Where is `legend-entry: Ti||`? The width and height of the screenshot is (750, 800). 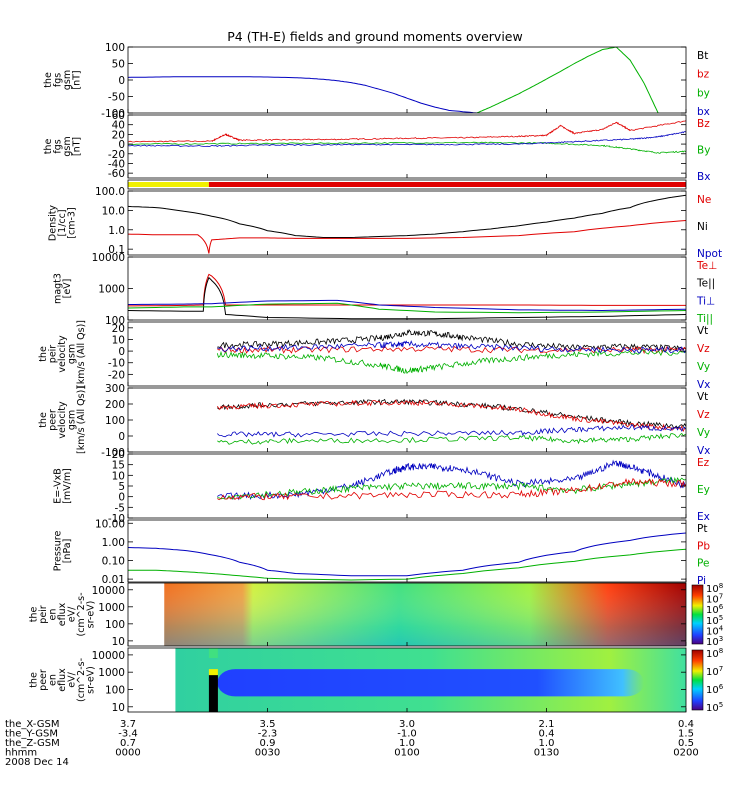 legend-entry: Ti|| is located at coordinates (704, 319).